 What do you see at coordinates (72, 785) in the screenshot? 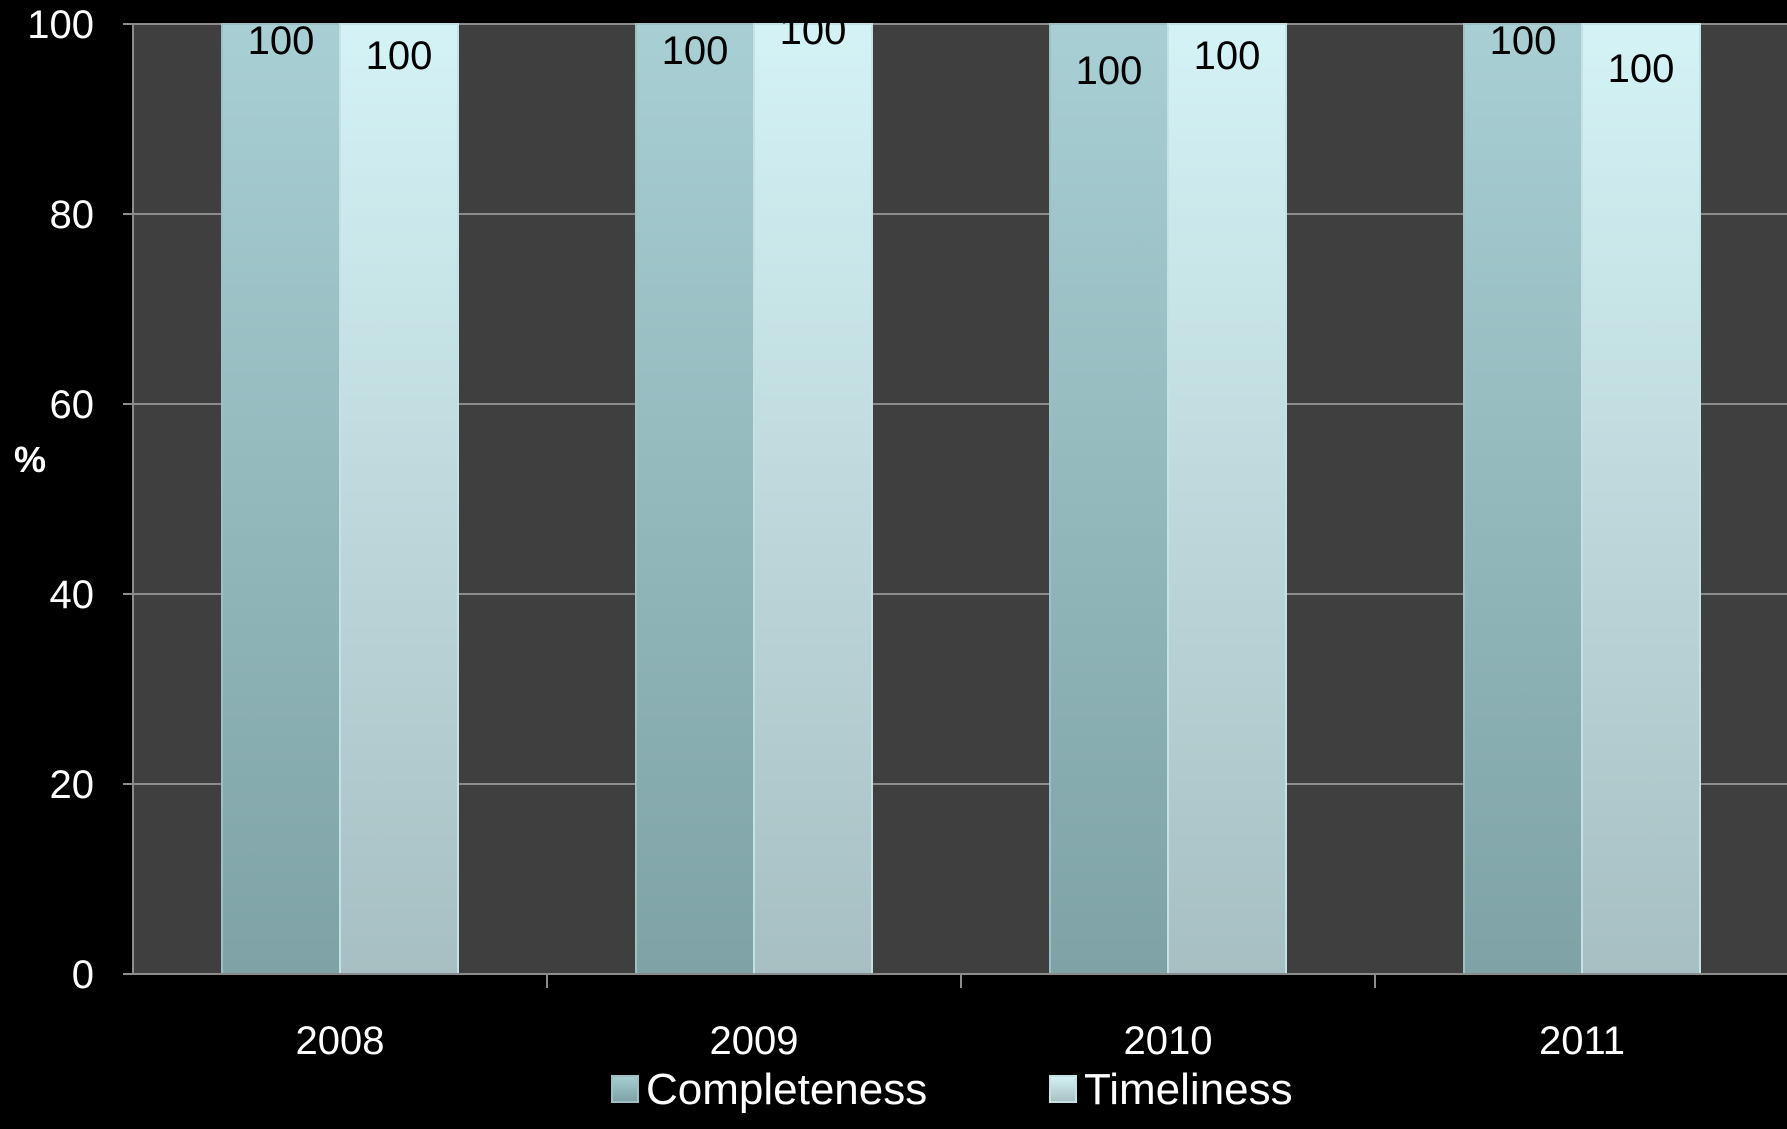
I see `y-tick-label: 20` at bounding box center [72, 785].